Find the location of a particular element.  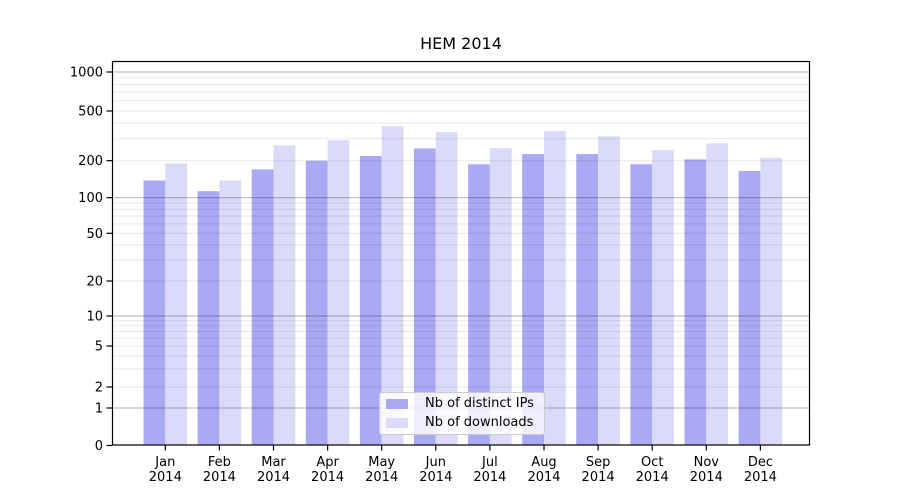

ytick-label-500: 500 is located at coordinates (90, 112).